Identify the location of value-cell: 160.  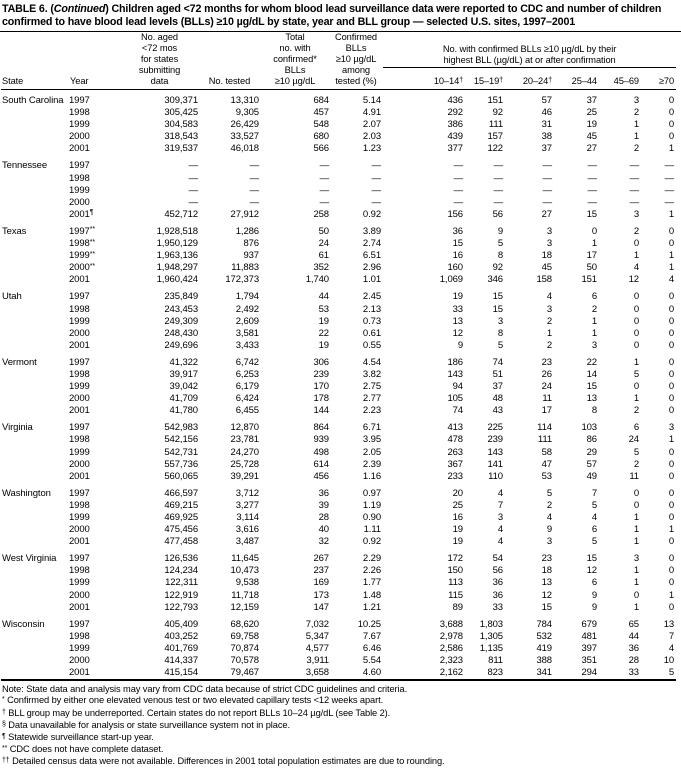
(455, 268).